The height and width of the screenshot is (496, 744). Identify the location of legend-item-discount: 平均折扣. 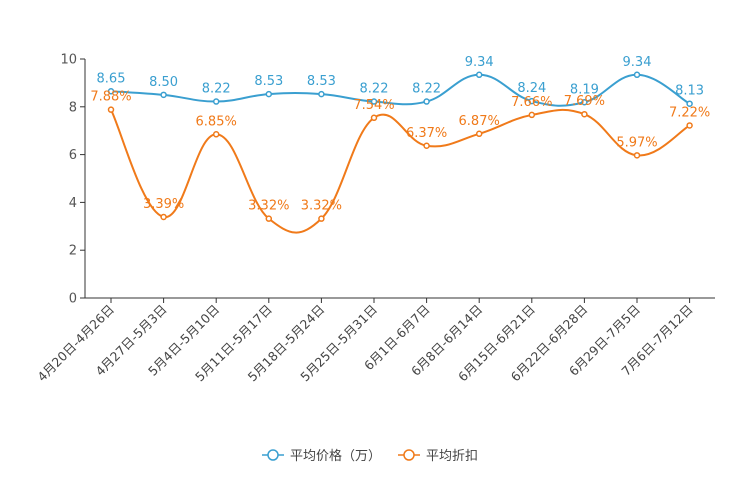
(438, 456).